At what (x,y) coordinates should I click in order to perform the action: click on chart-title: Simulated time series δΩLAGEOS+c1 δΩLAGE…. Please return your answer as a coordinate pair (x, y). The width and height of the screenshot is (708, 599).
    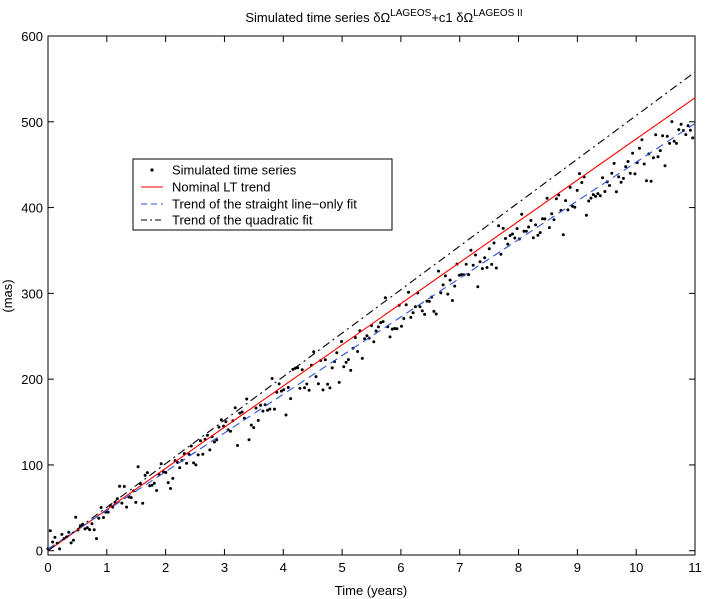
    Looking at the image, I should click on (383, 16).